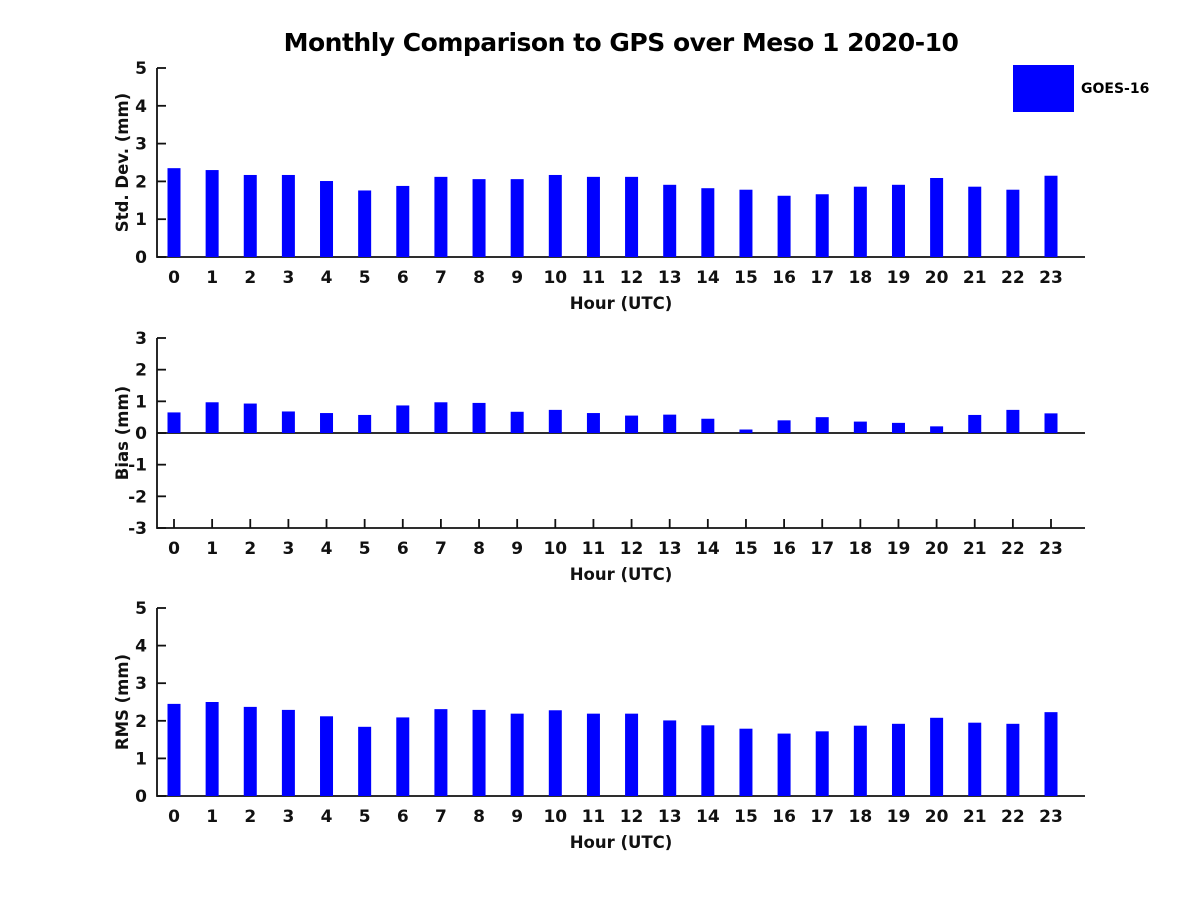 This screenshot has width=1200, height=900. Describe the element at coordinates (288, 817) in the screenshot. I see `x-tick-label: 3` at that location.